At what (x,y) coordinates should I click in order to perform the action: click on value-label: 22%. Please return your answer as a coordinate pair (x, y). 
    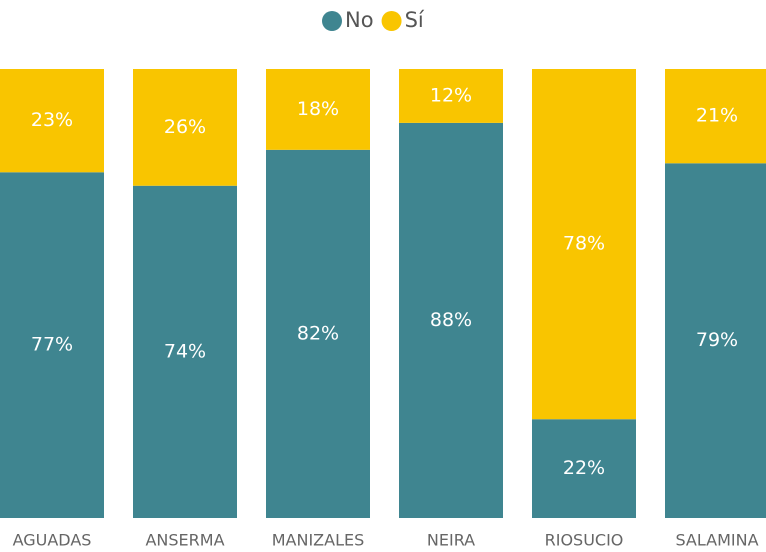
    Looking at the image, I should click on (584, 468).